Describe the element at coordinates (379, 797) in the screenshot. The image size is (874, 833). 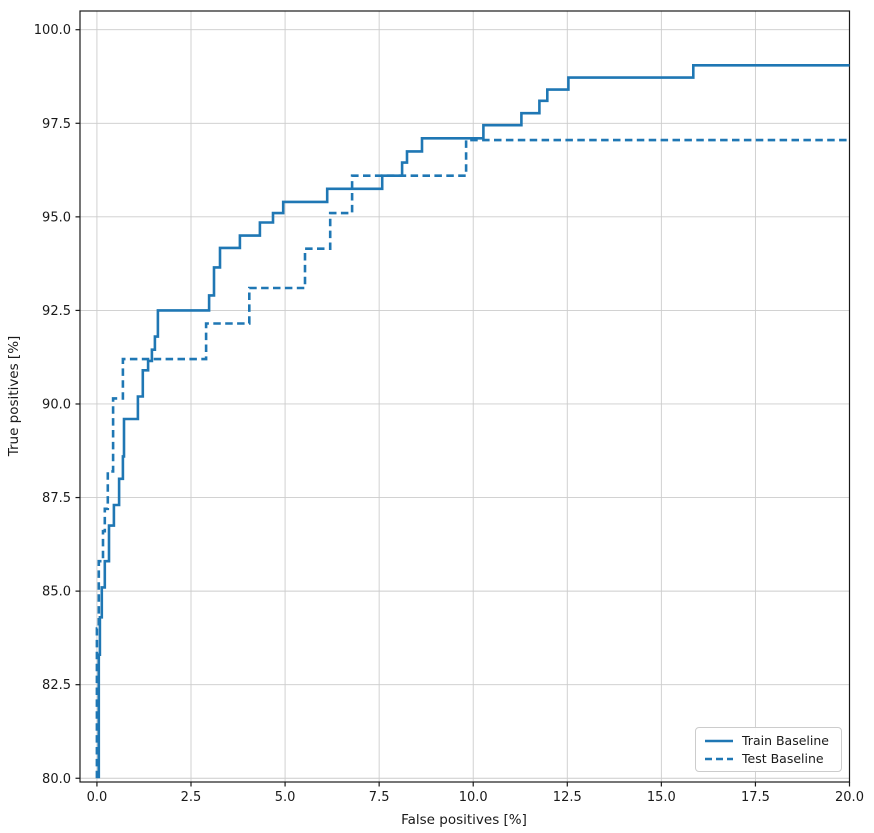
I see `x-tick-label: 7.5` at that location.